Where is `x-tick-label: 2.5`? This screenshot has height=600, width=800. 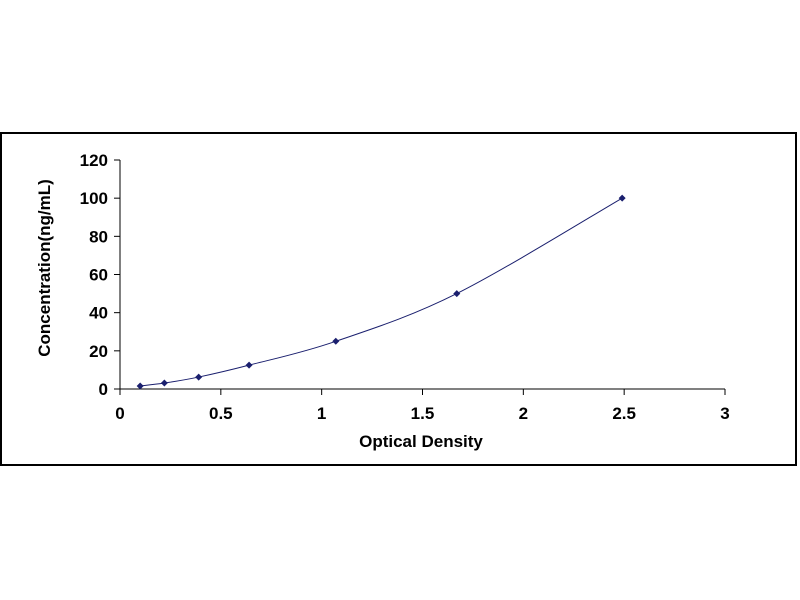 x-tick-label: 2.5 is located at coordinates (624, 413).